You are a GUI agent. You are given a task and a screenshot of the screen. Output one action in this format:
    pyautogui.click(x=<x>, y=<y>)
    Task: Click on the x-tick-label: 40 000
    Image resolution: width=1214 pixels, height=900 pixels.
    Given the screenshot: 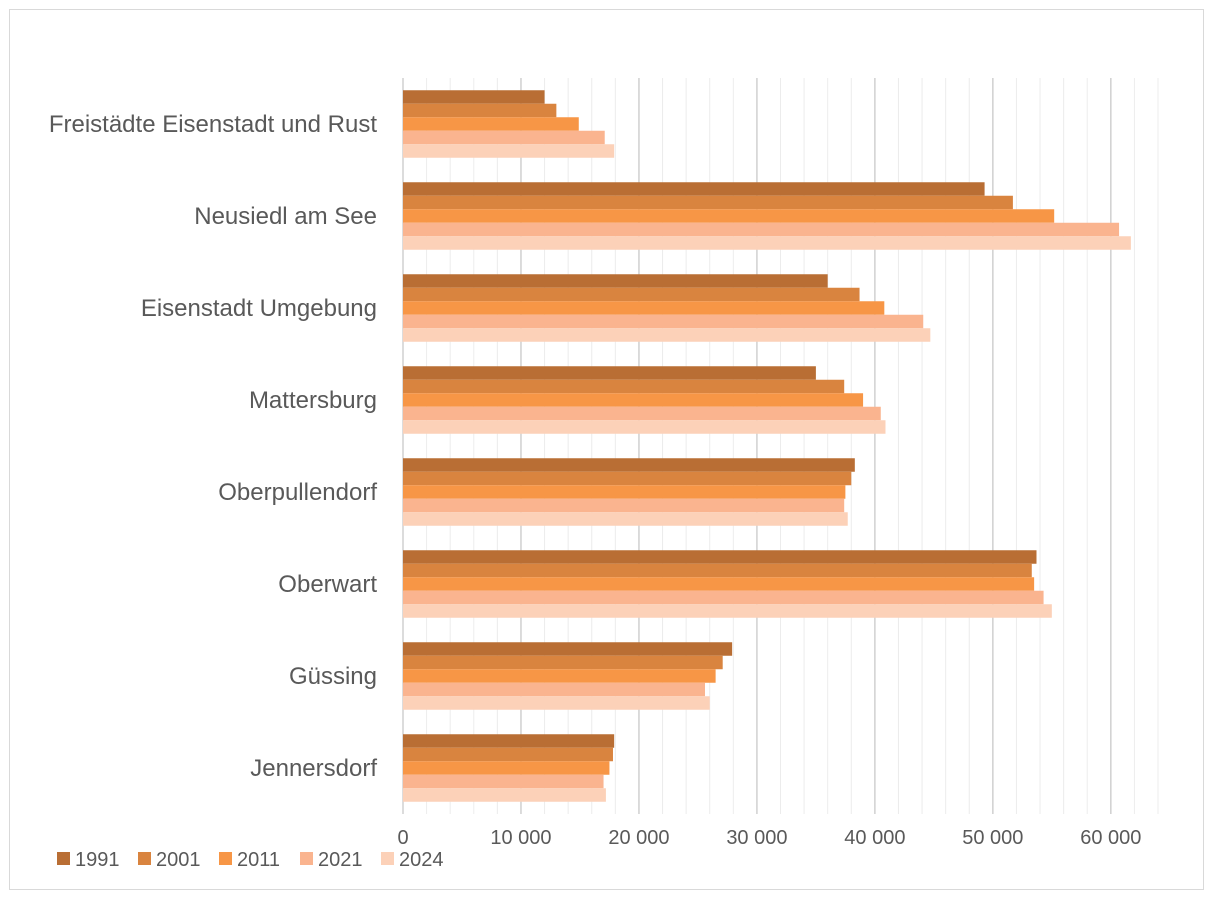 What is the action you would take?
    pyautogui.click(x=874, y=838)
    